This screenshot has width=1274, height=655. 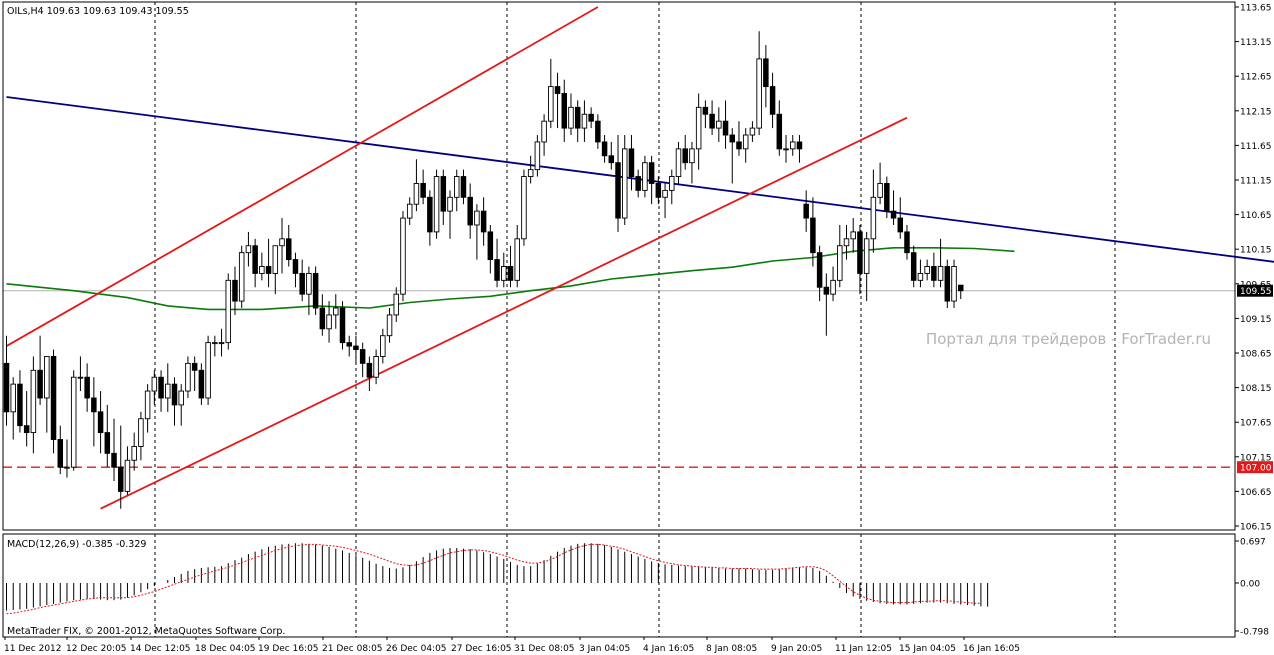 What do you see at coordinates (481, 649) in the screenshot?
I see `time-tick-label: 27 Dec 16:05` at bounding box center [481, 649].